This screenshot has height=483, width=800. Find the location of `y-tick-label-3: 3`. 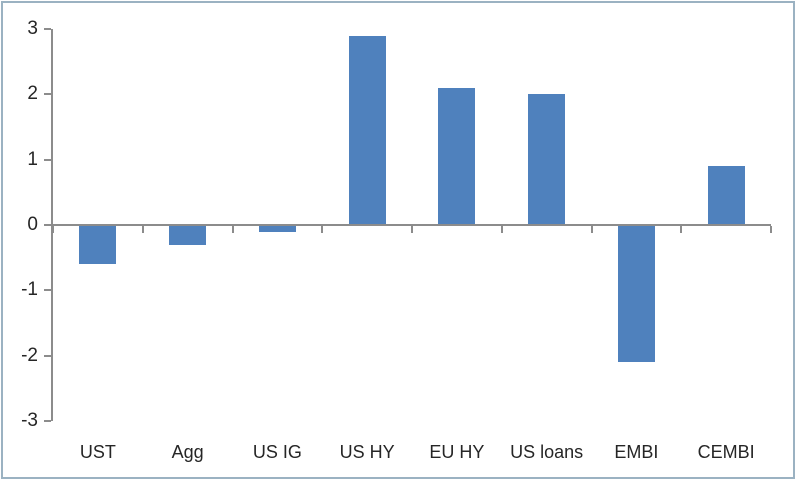

y-tick-label-3: 3 is located at coordinates (32, 28).